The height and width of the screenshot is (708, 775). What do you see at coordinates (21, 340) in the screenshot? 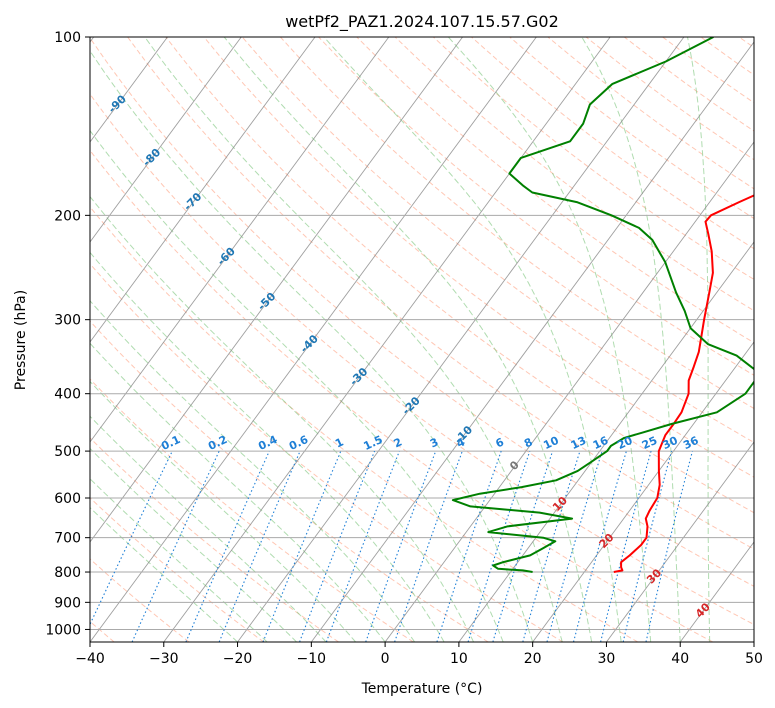
I see `y-axis-label: Pressure (hPa)` at bounding box center [21, 340].